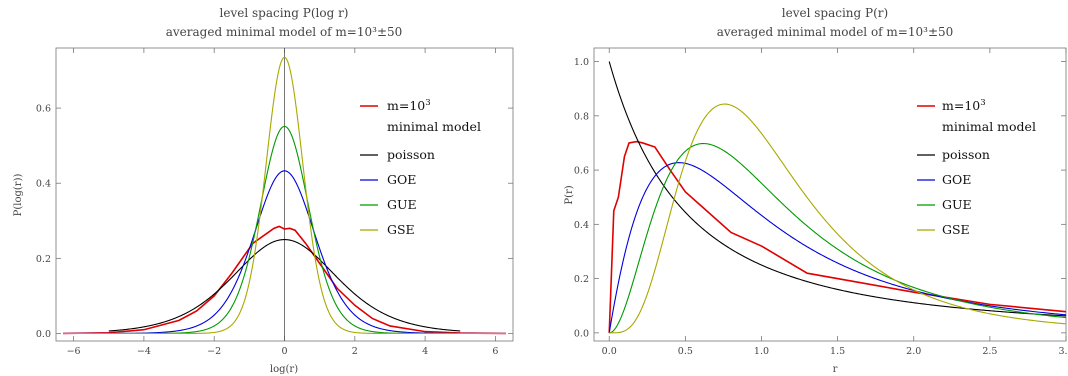 This screenshot has height=376, width=1068. What do you see at coordinates (835, 13) in the screenshot?
I see `chart-title: level spacing P(r)` at bounding box center [835, 13].